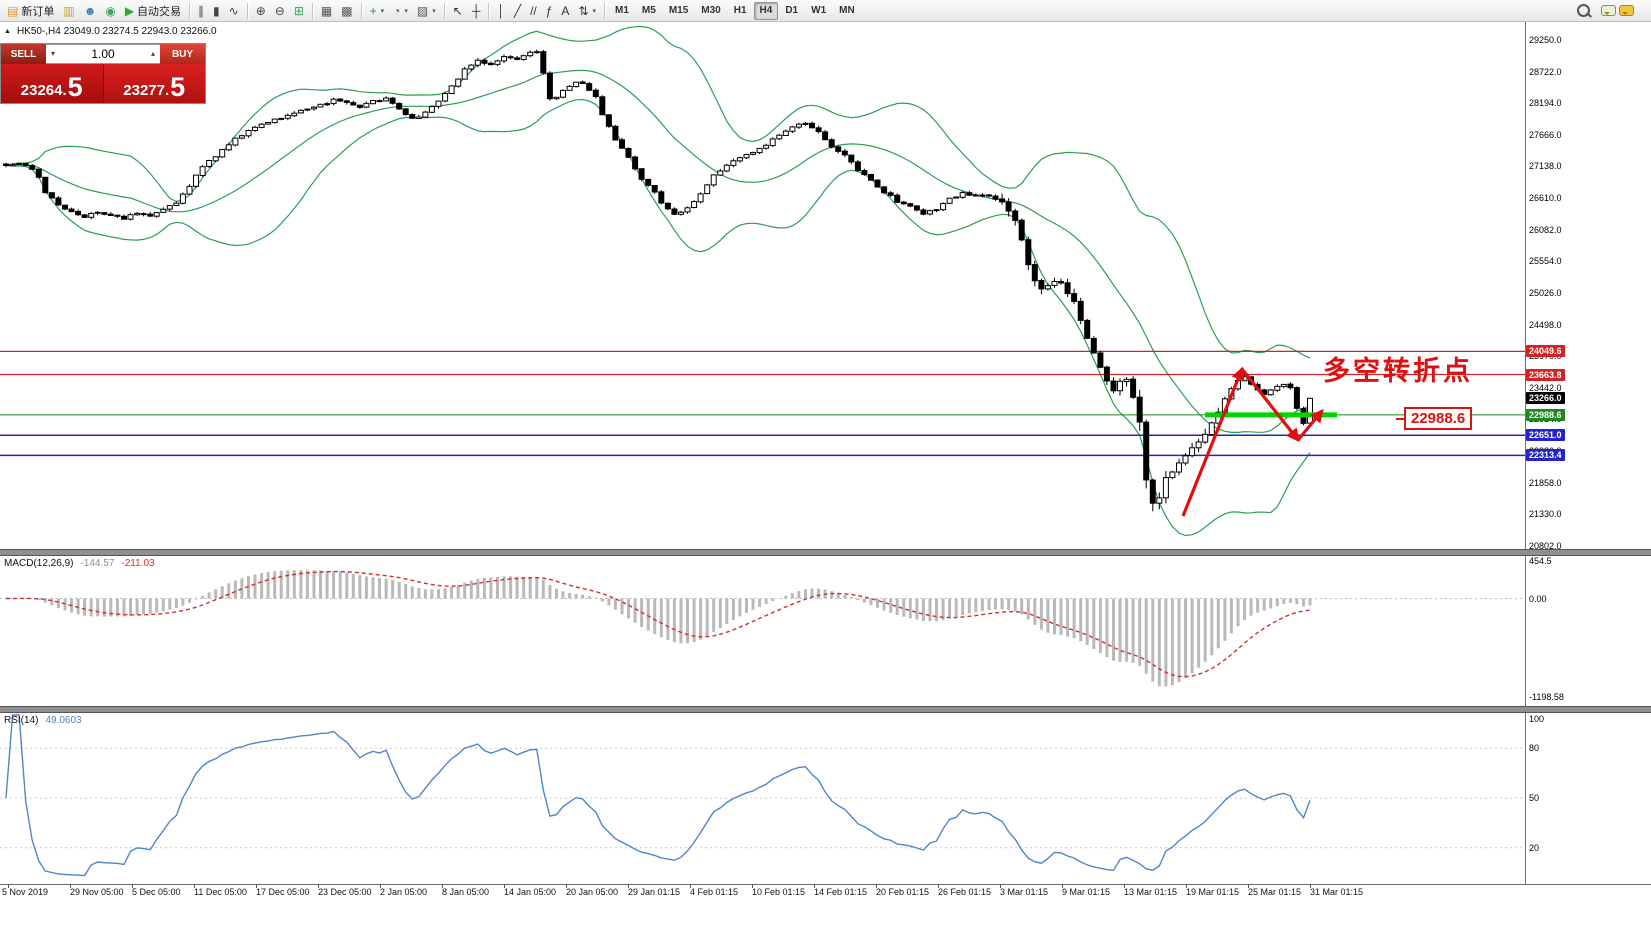 Image resolution: width=1651 pixels, height=944 pixels. I want to click on volume-value: 1.00, so click(103, 54).